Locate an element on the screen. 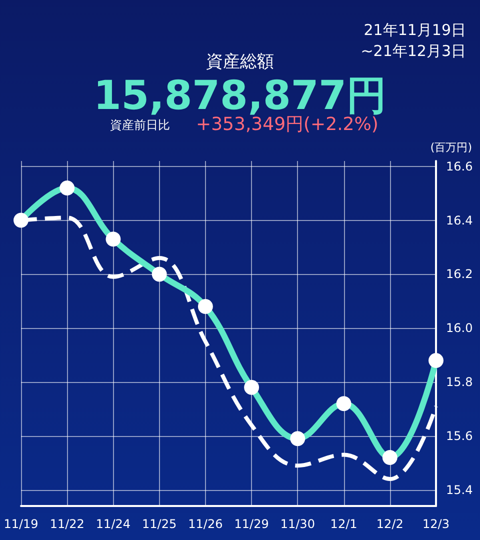 Image resolution: width=480 pixels, height=540 pixels. text: 21年11月19日 is located at coordinates (414, 30).